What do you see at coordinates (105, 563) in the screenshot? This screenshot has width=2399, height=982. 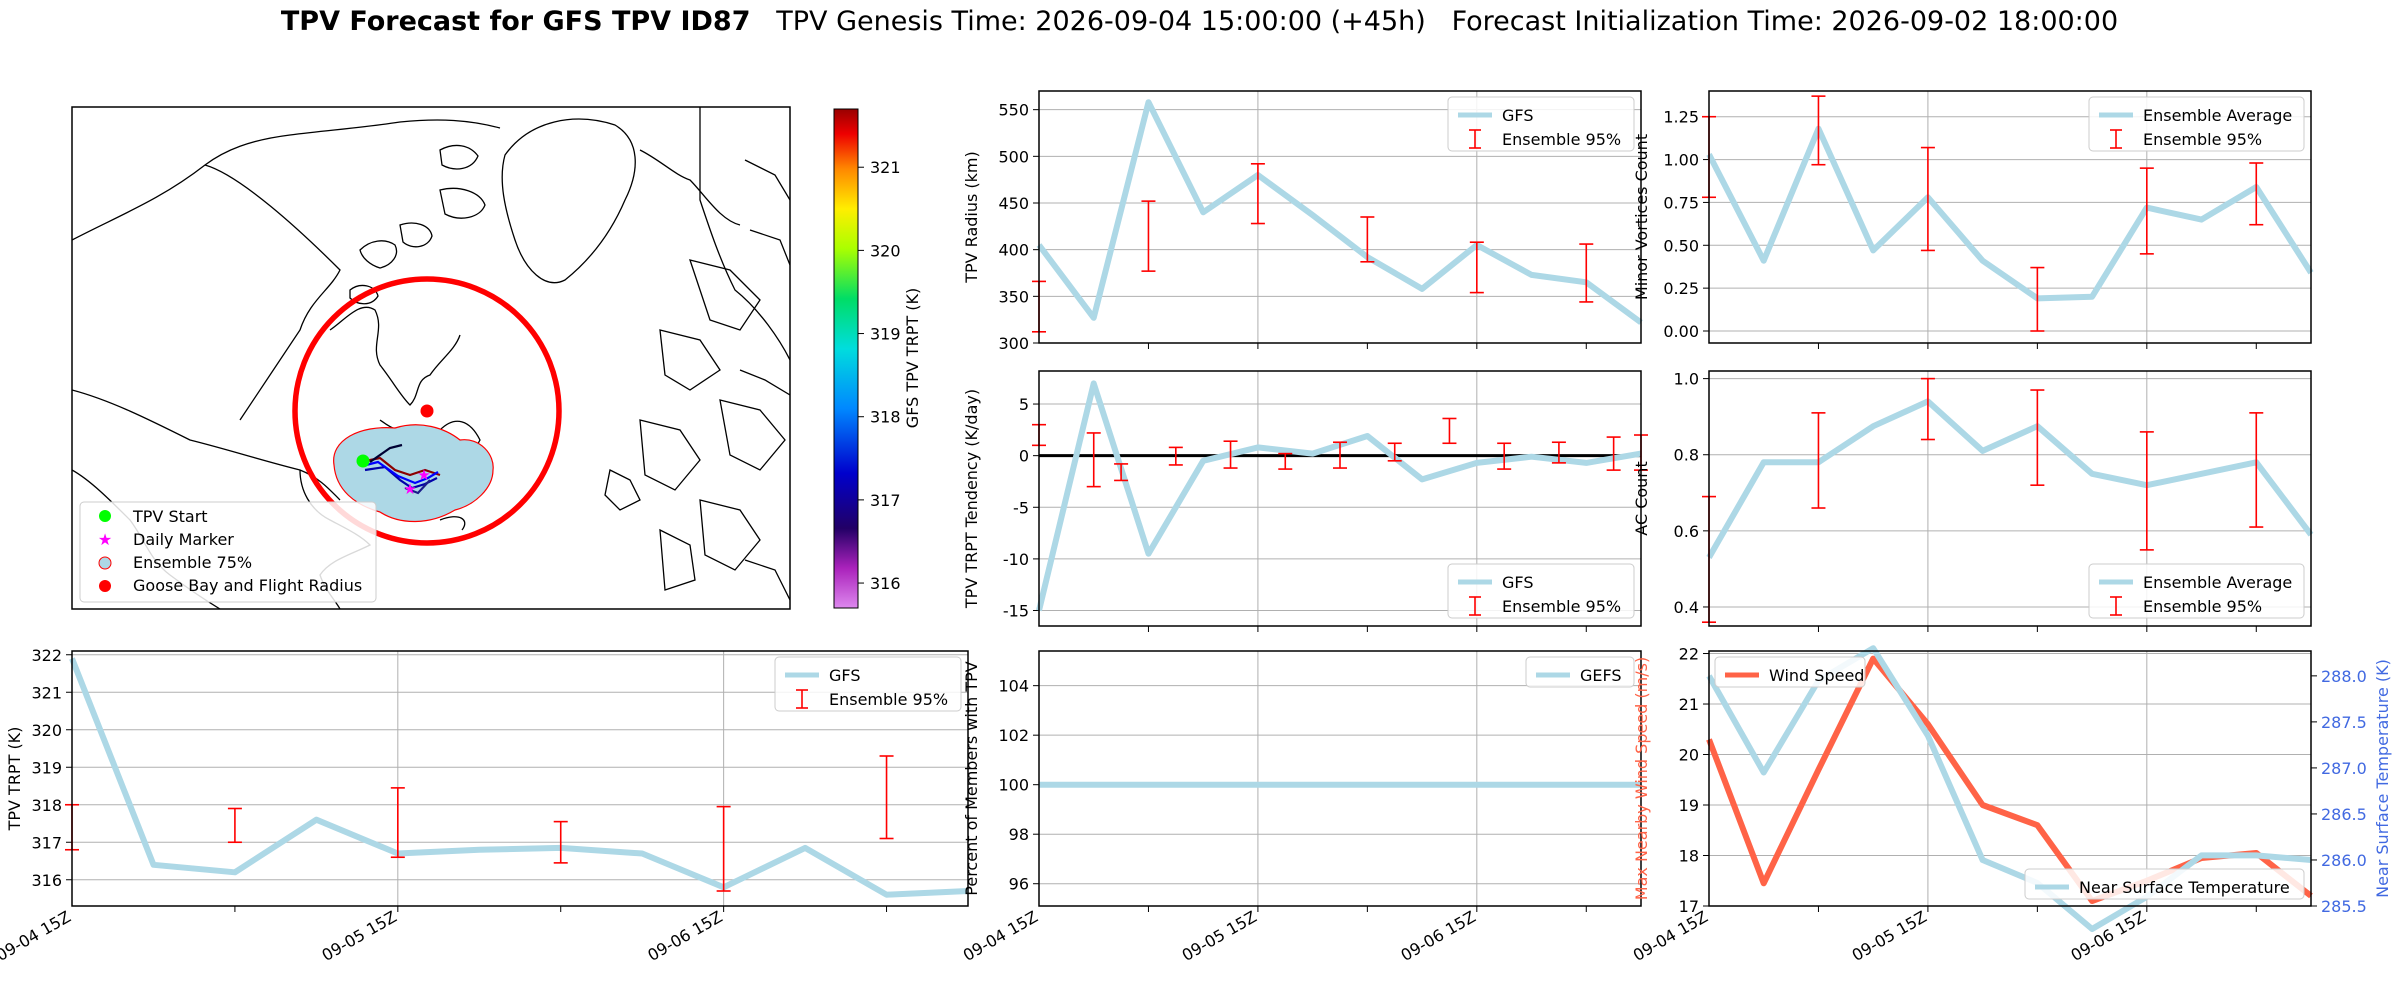 I see `legend-ensemble-icon` at bounding box center [105, 563].